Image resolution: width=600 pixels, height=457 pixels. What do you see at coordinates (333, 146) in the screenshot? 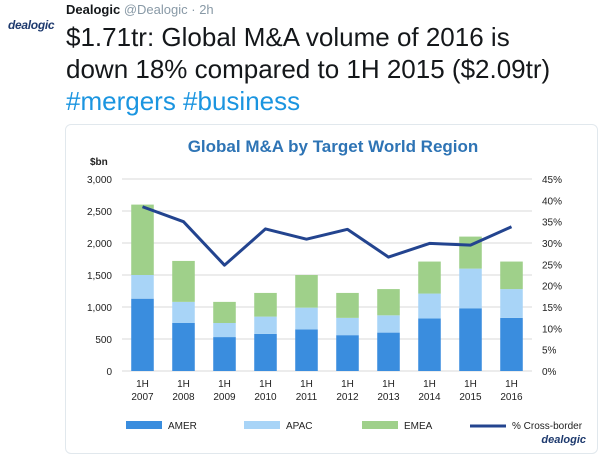
I see `chart-title: Global M&A by Target World Region` at bounding box center [333, 146].